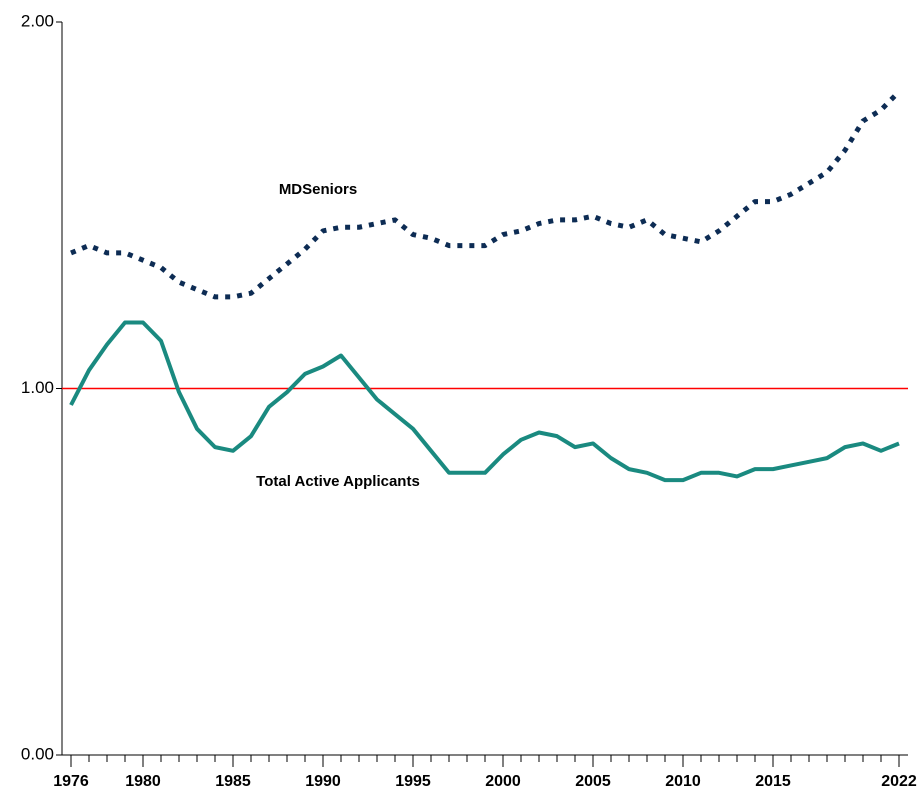  I want to click on x-tick-label: 2015, so click(773, 781).